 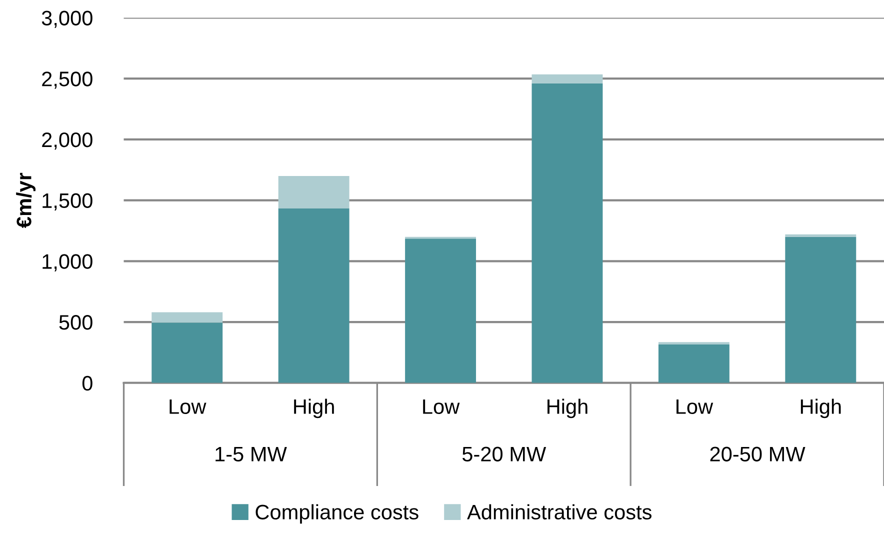 What do you see at coordinates (67, 19) in the screenshot?
I see `y-tick-label: 3,000` at bounding box center [67, 19].